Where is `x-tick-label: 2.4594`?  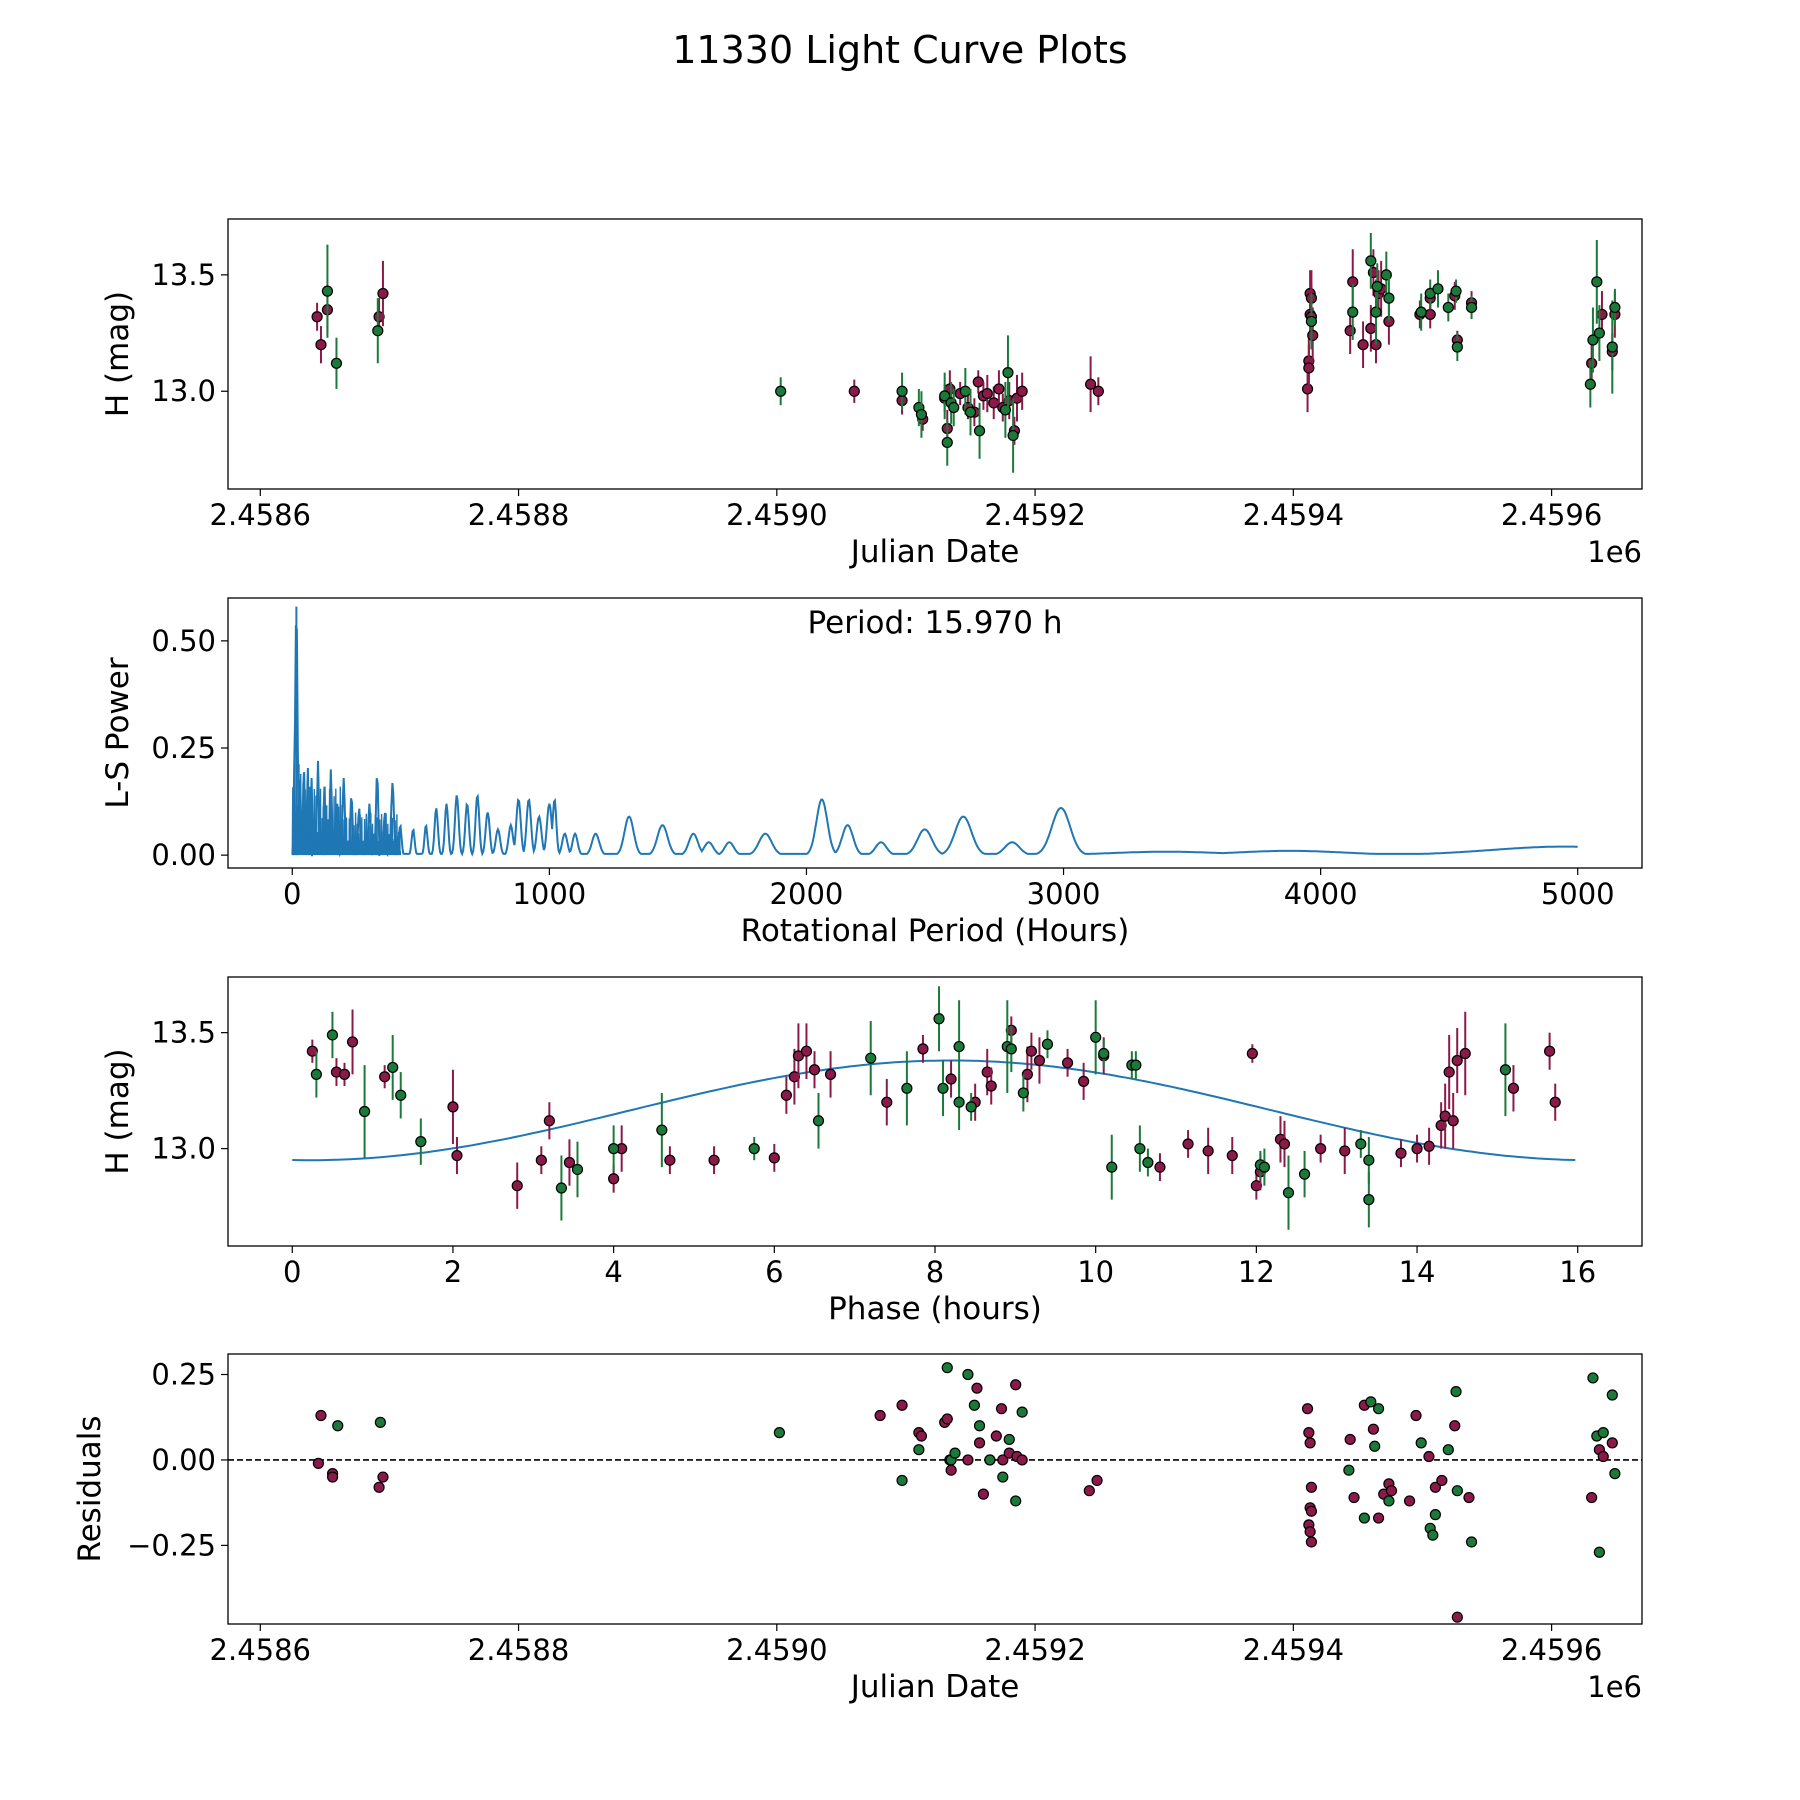 x-tick-label: 2.4594 is located at coordinates (1293, 515).